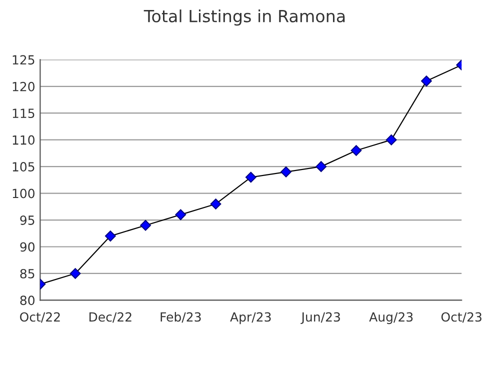 This screenshot has height=380, width=490. Describe the element at coordinates (391, 318) in the screenshot. I see `x-tick-label: Aug/23` at that location.